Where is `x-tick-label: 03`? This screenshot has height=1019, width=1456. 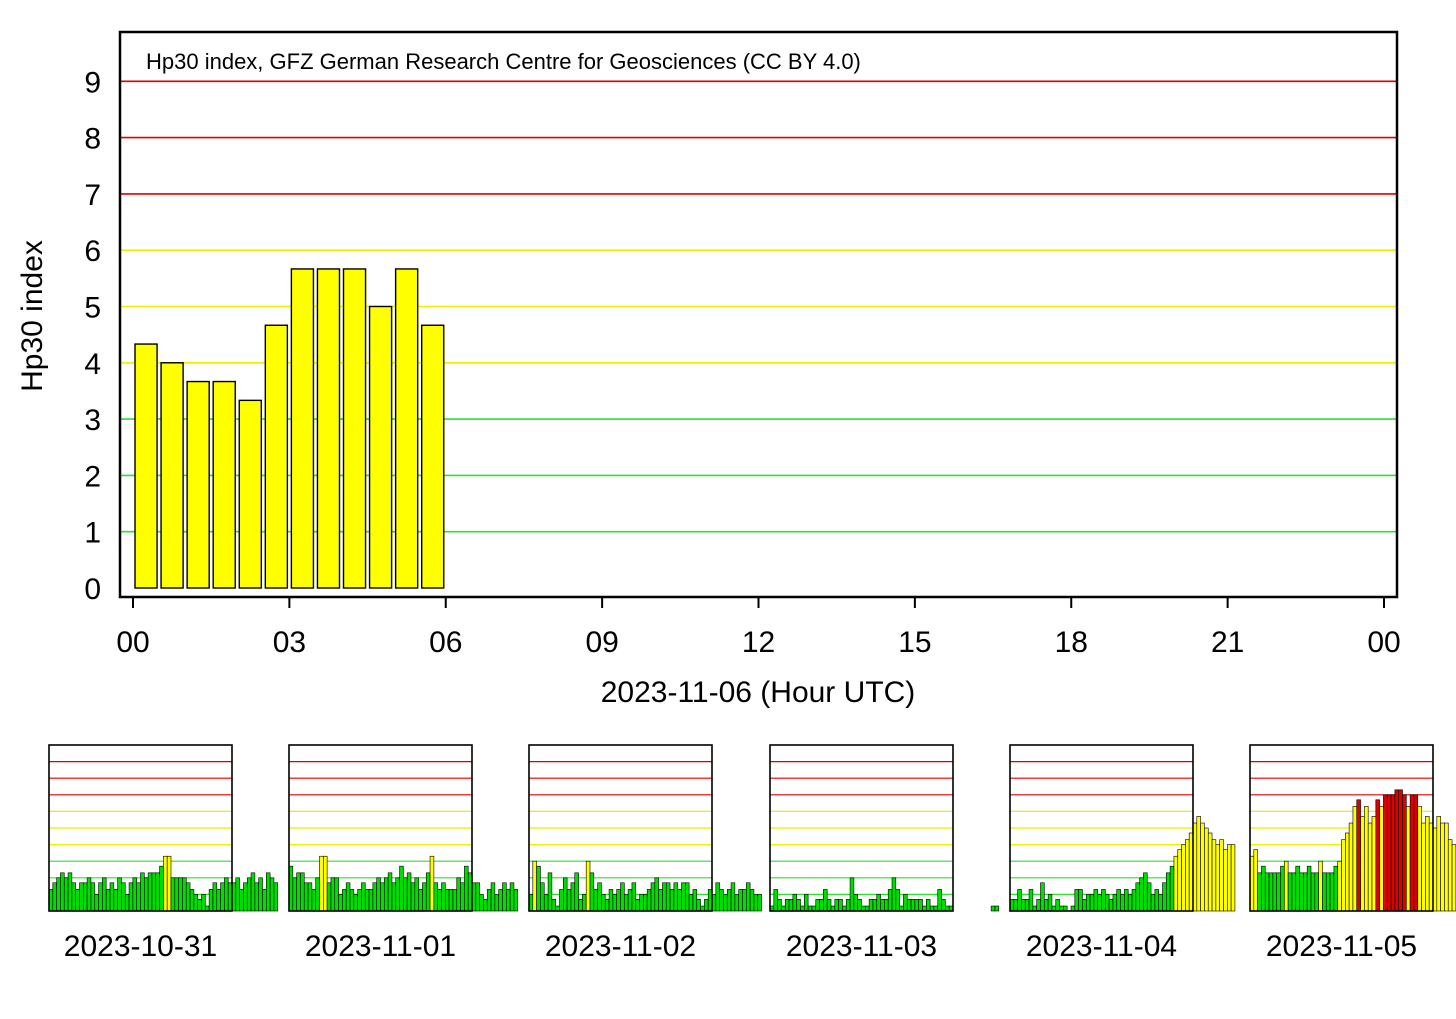
x-tick-label: 03 is located at coordinates (289, 642).